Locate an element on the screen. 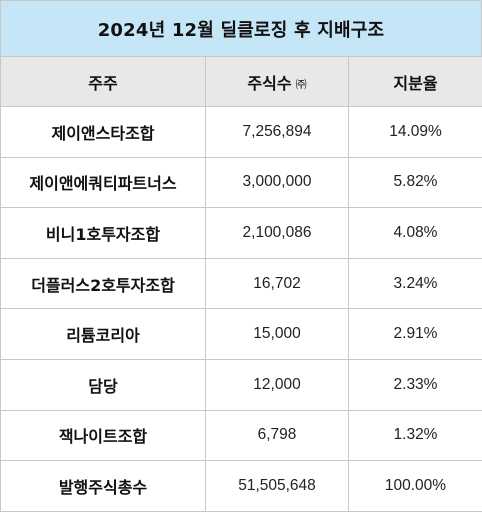 Image resolution: width=482 pixels, height=512 pixels. table-total-row: 발행주식총수 51,505,648 100.00% is located at coordinates (241, 486).